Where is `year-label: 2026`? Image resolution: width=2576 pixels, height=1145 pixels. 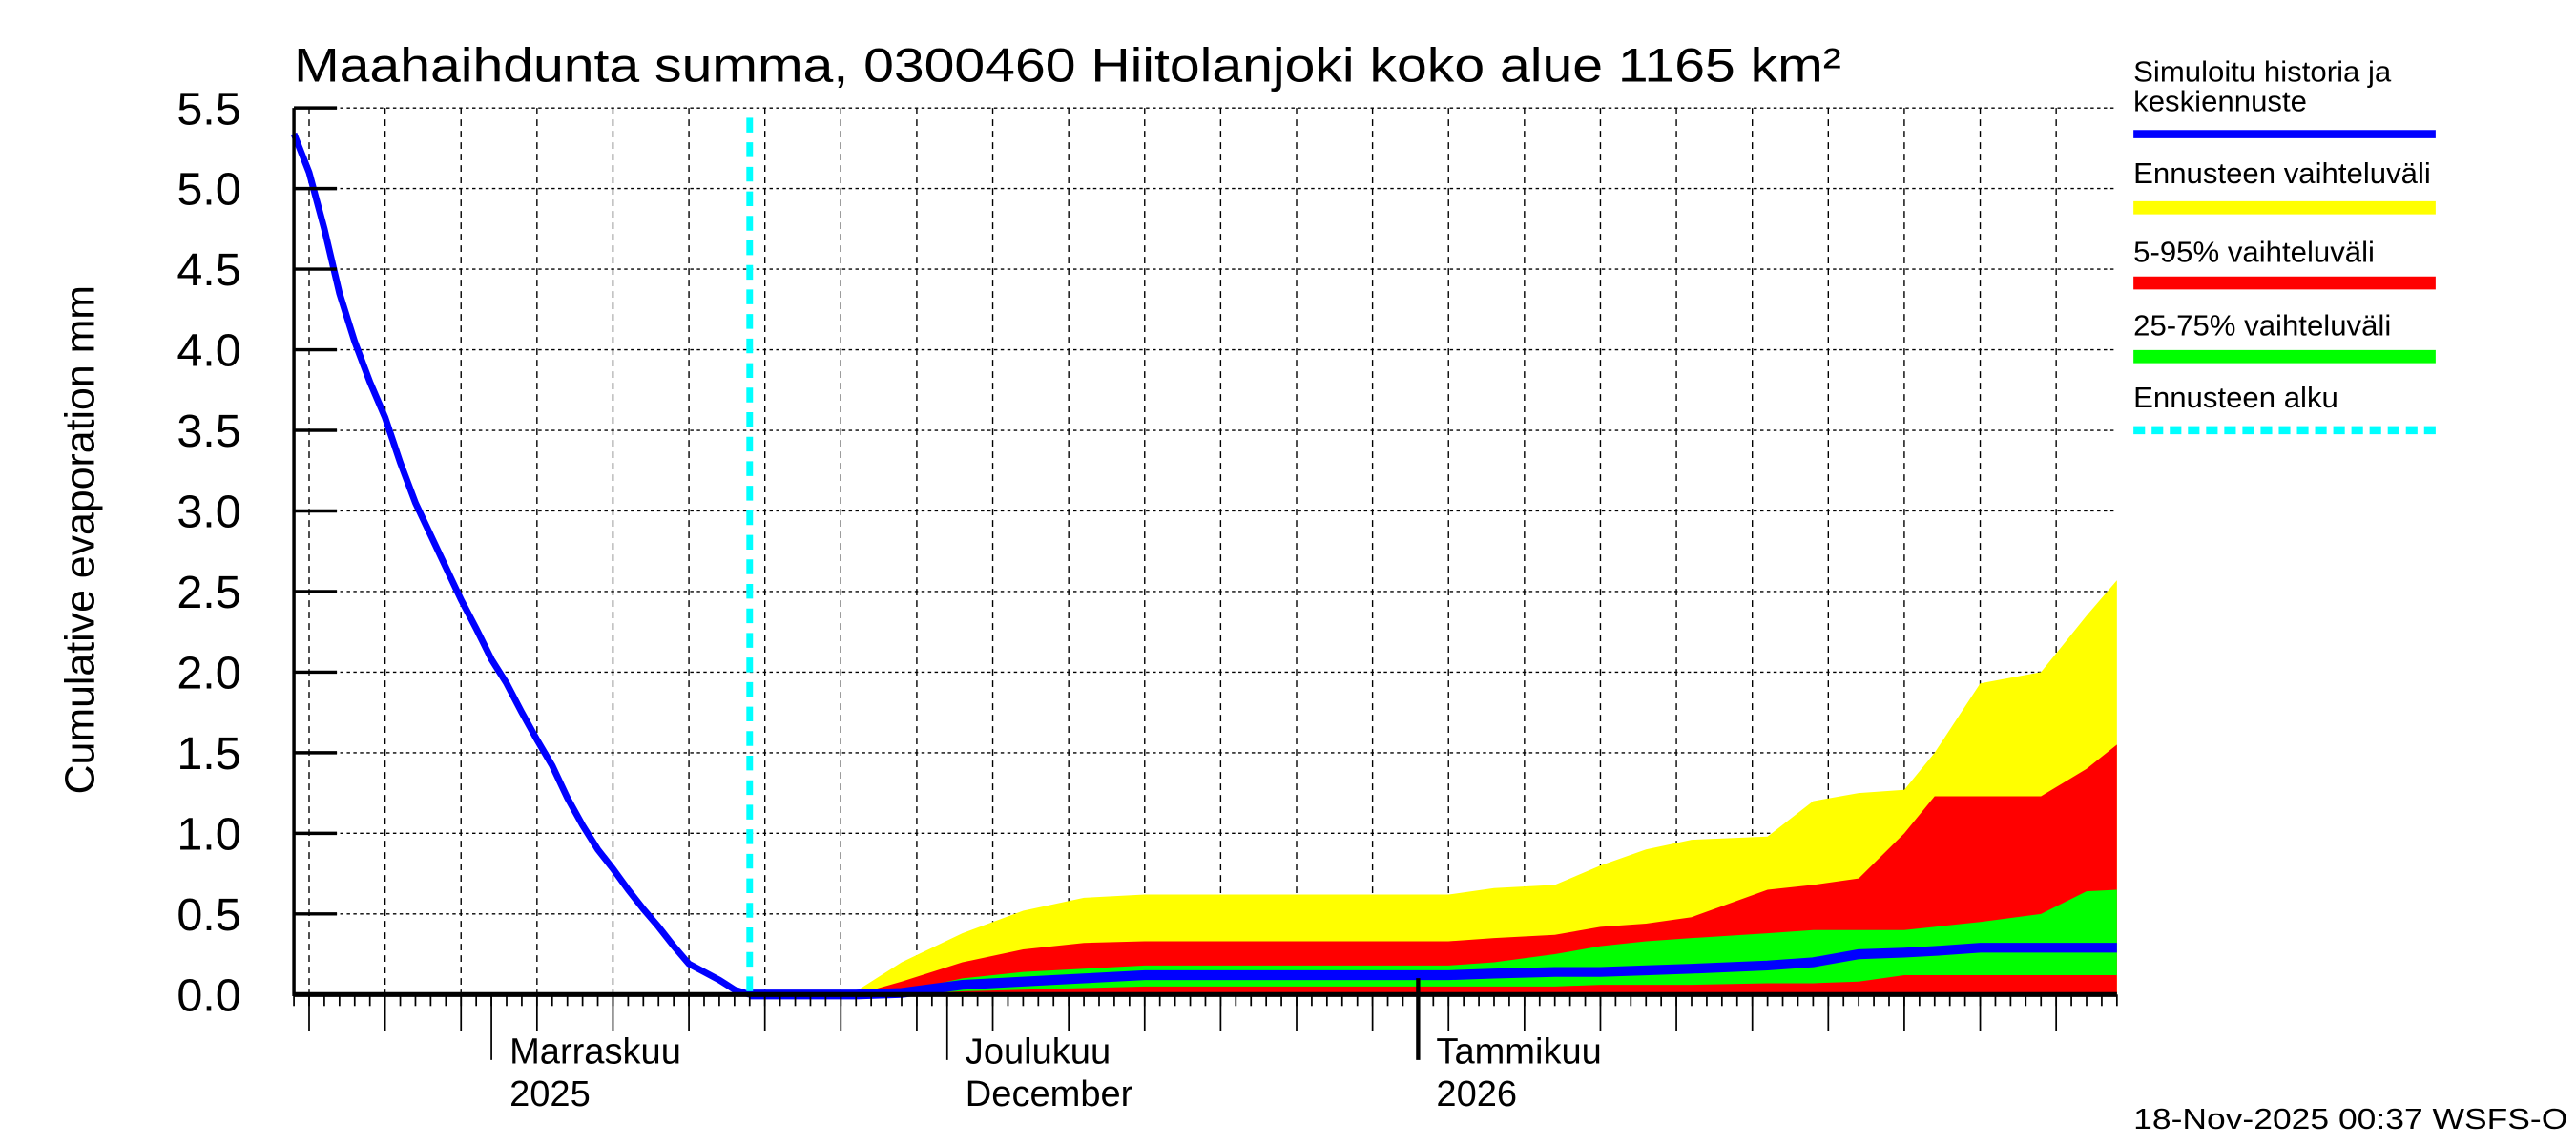 year-label: 2026 is located at coordinates (1476, 1094).